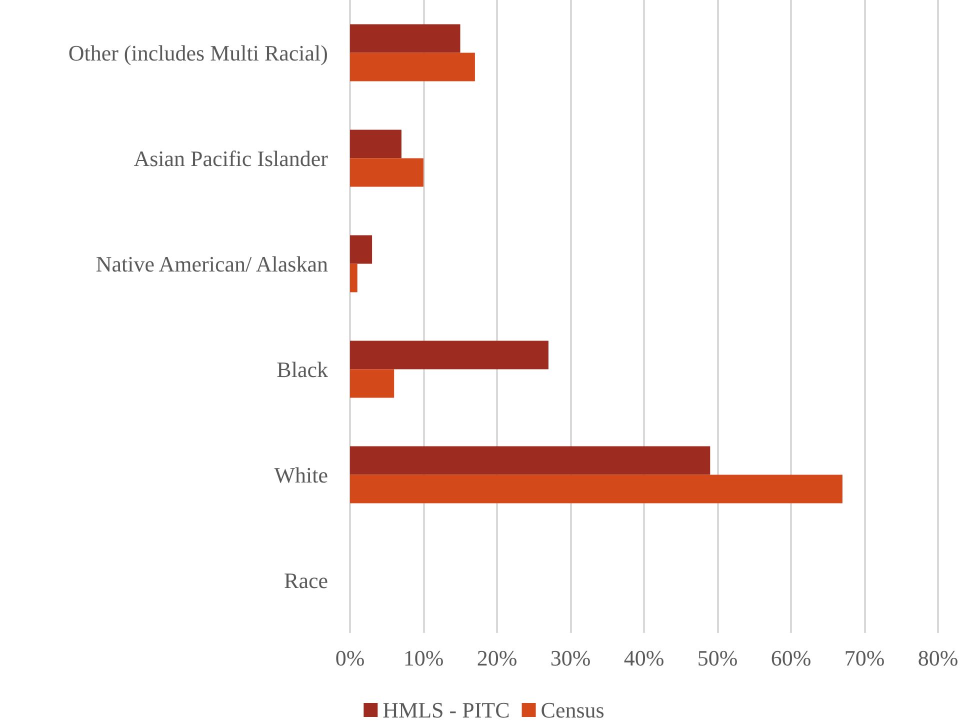 This screenshot has height=728, width=968. Describe the element at coordinates (717, 658) in the screenshot. I see `x-tick-label: 50%` at that location.